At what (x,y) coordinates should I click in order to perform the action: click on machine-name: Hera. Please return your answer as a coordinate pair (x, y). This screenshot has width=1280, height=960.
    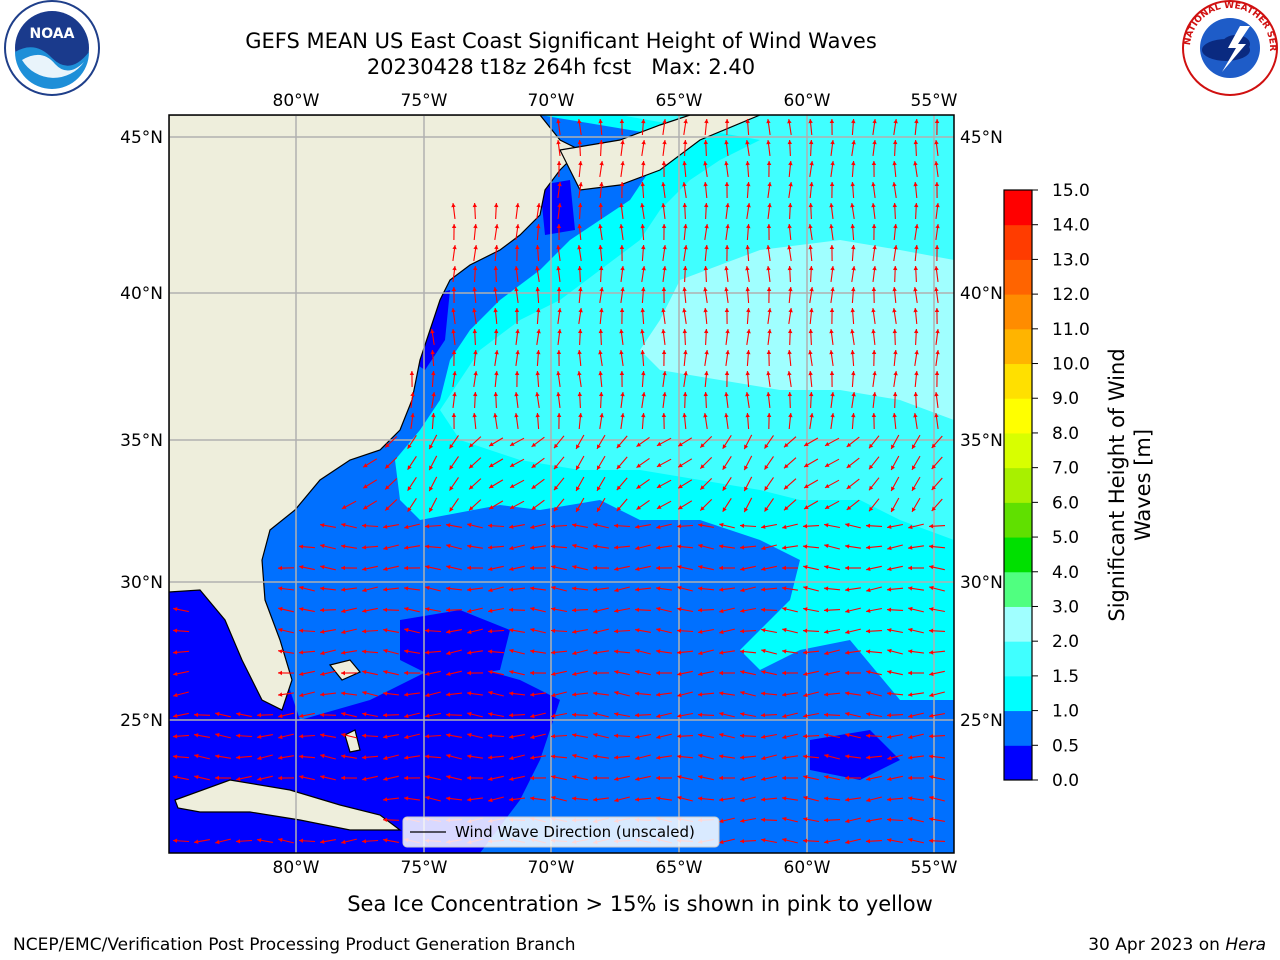
    Looking at the image, I should click on (1245, 945).